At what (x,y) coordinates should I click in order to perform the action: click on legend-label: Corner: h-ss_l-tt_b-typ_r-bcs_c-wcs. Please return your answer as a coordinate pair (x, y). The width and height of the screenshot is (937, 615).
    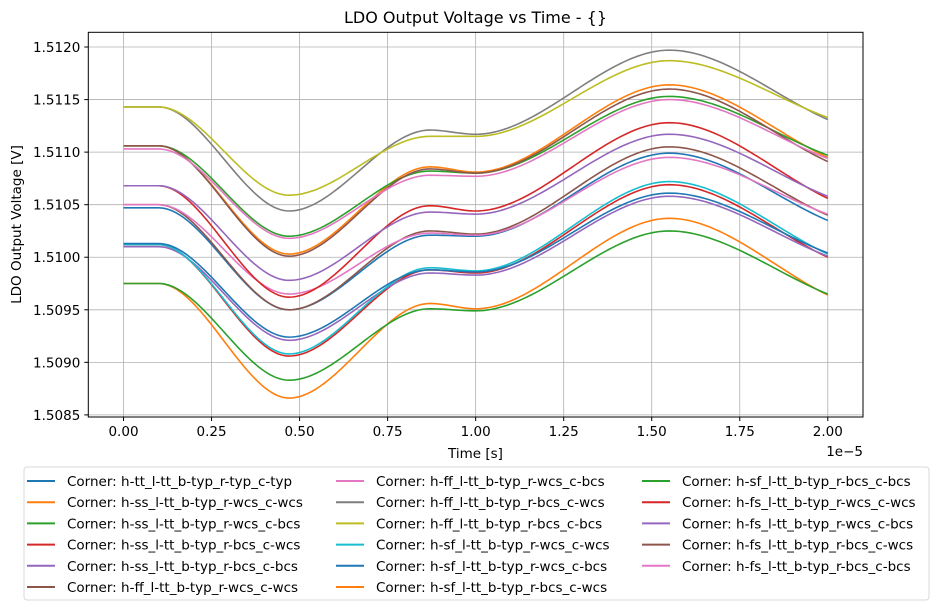
    Looking at the image, I should click on (183, 546).